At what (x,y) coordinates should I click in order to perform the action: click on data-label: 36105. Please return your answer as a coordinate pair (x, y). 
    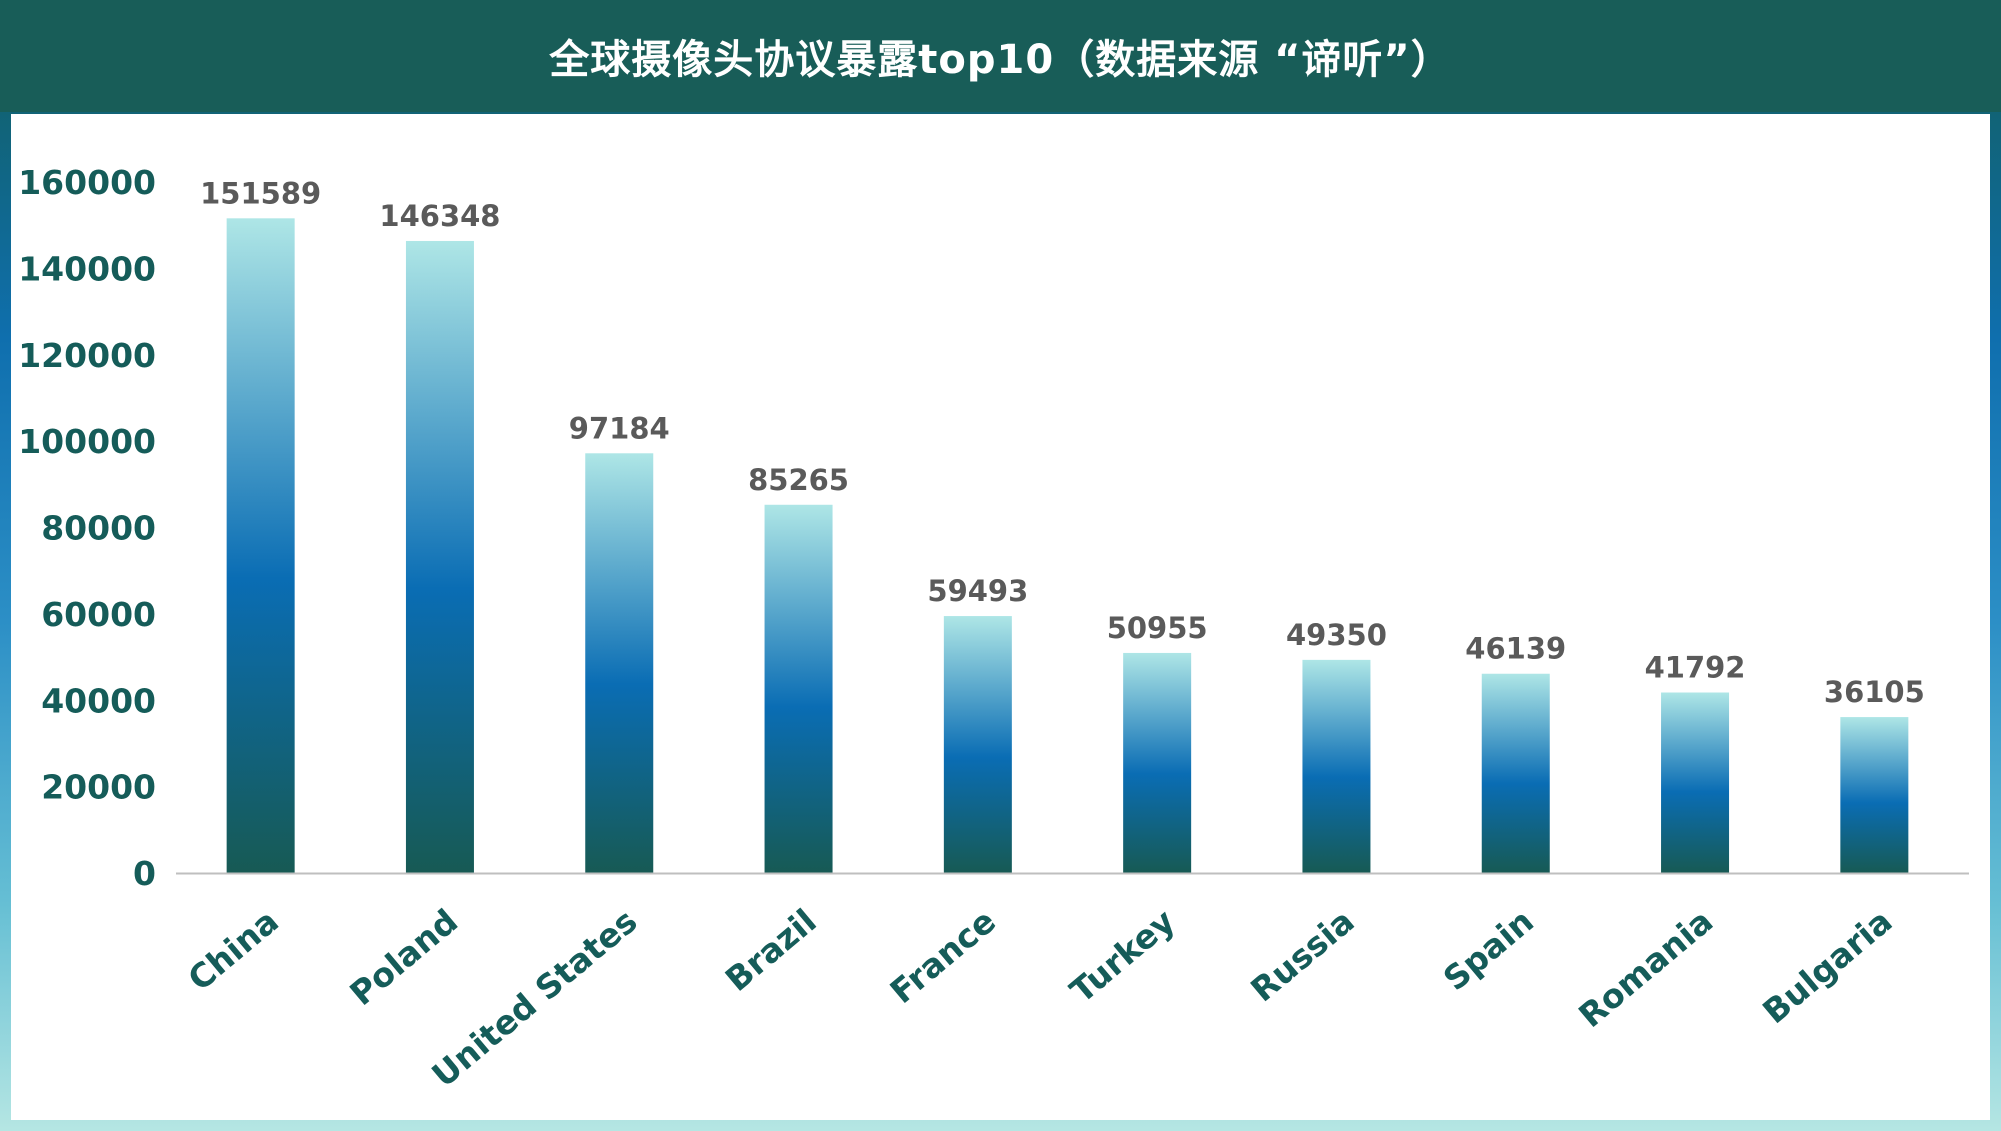
    Looking at the image, I should click on (1874, 692).